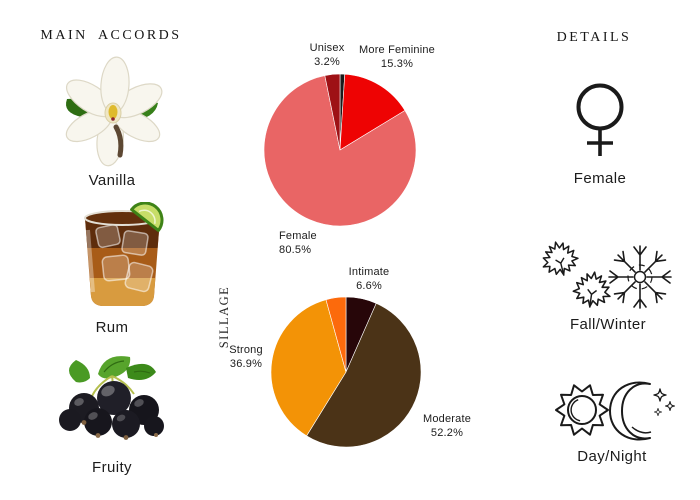 Image resolution: width=700 pixels, height=500 pixels. What do you see at coordinates (369, 285) in the screenshot?
I see `pie-label-intimate-pct: 6.6%` at bounding box center [369, 285].